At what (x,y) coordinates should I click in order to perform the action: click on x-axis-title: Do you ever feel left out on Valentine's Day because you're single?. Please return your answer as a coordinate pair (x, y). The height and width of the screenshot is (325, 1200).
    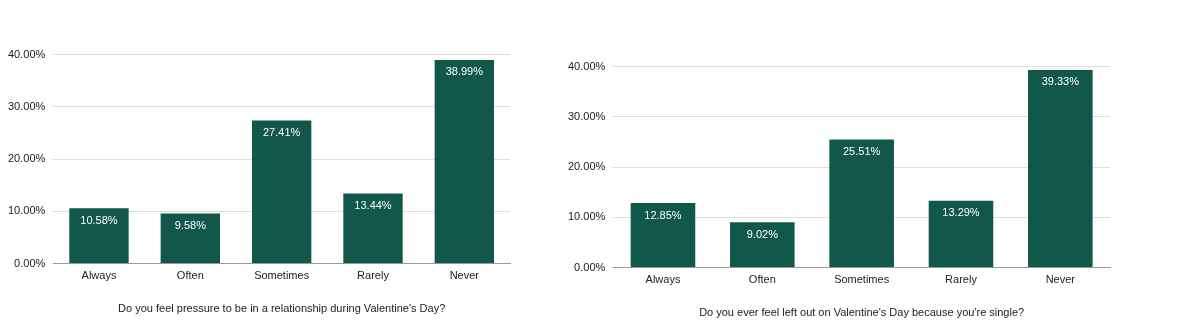
    Looking at the image, I should click on (862, 312).